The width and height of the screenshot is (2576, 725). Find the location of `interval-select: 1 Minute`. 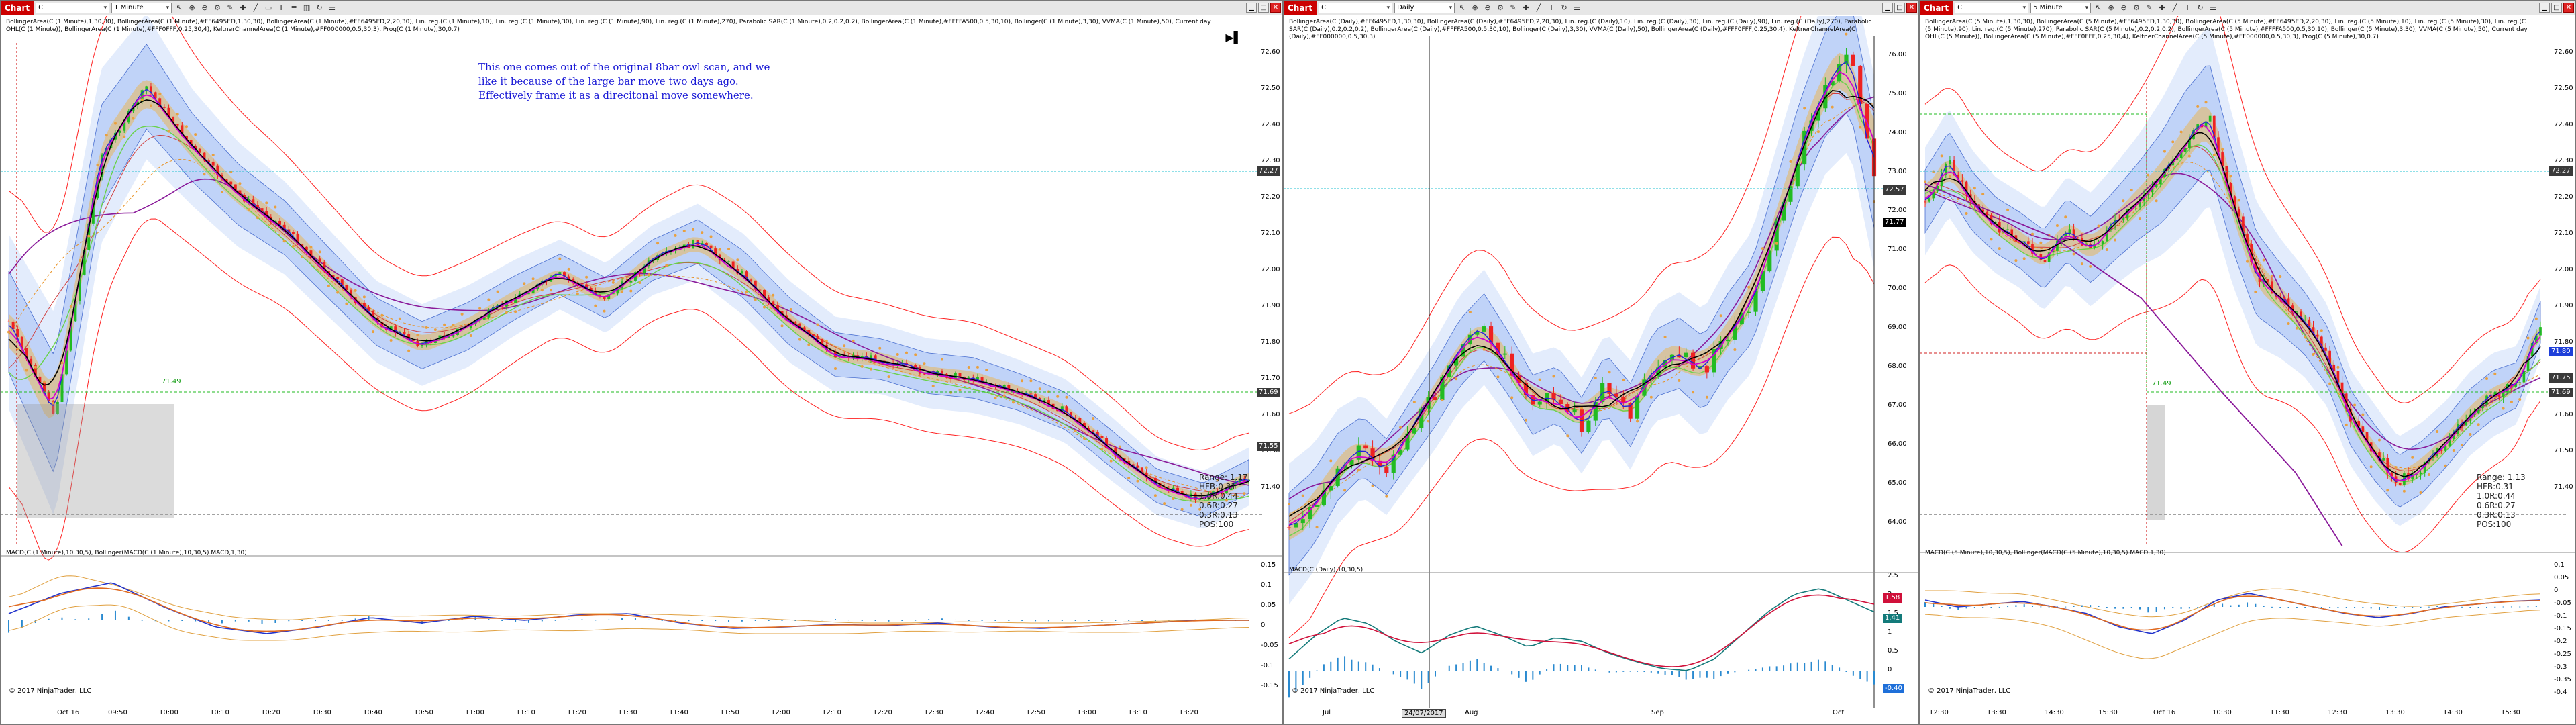

interval-select: 1 Minute is located at coordinates (141, 7).